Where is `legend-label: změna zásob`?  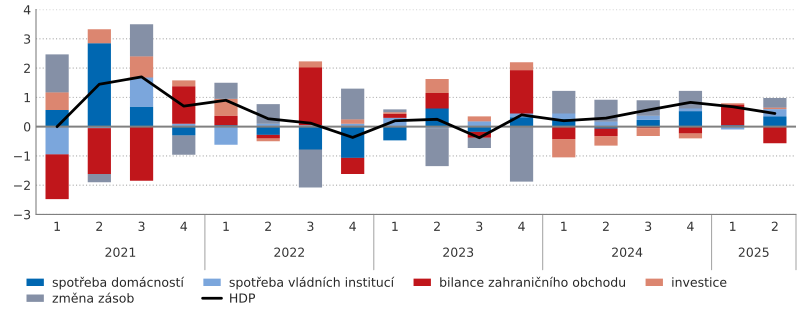 legend-label: změna zásob is located at coordinates (93, 297).